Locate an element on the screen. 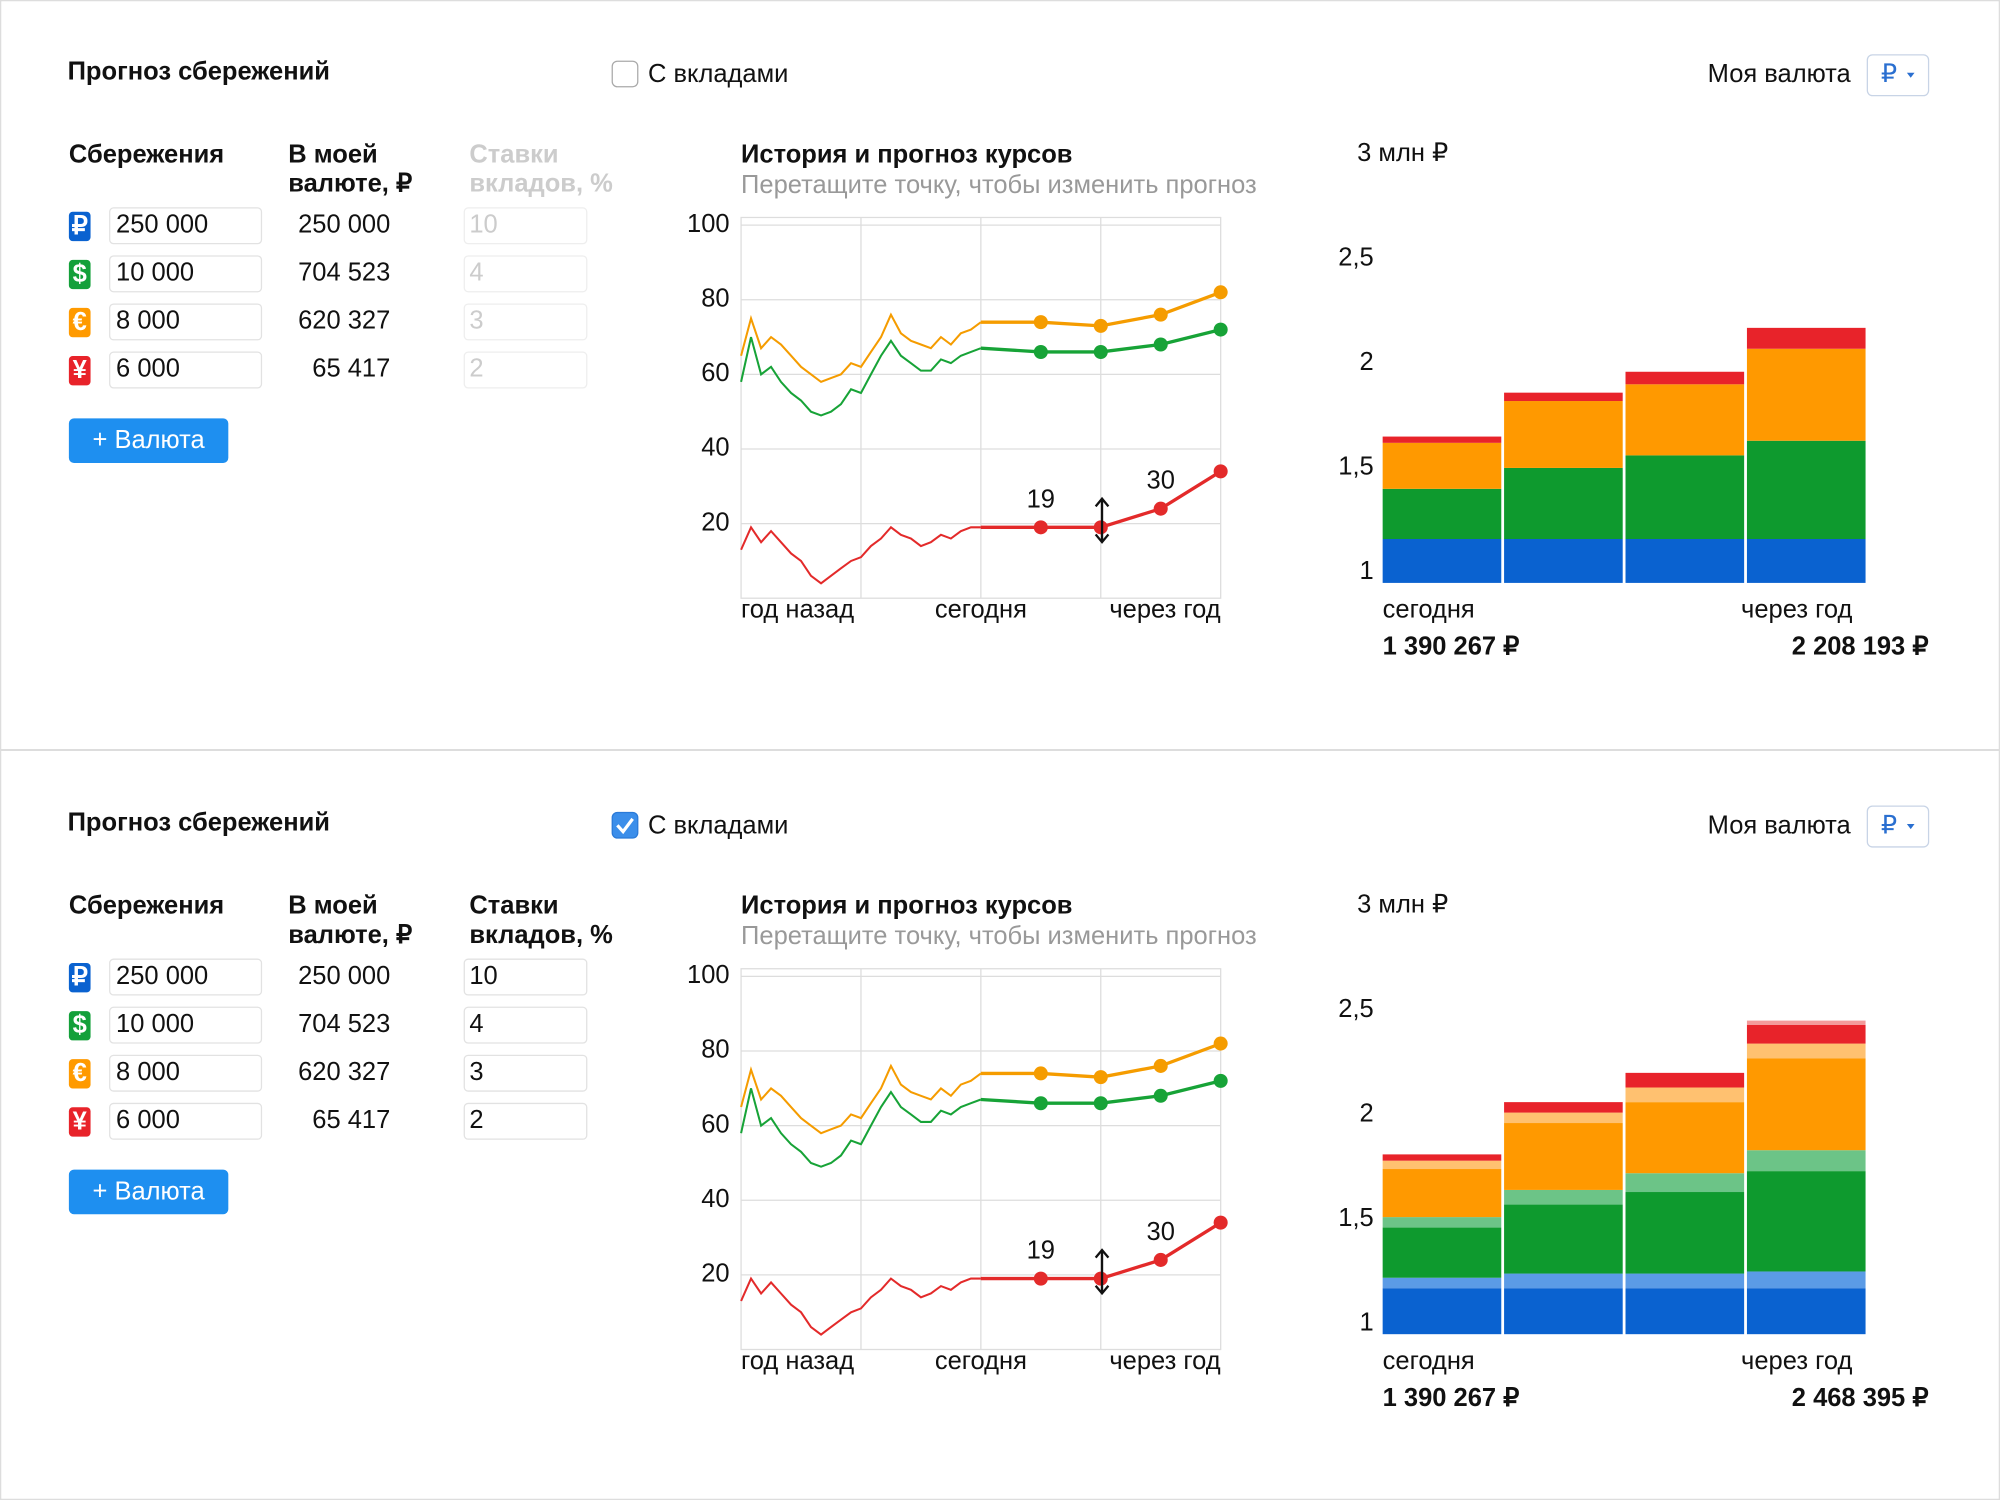 The height and width of the screenshot is (1500, 2000). column-header: Ставки is located at coordinates (513, 906).